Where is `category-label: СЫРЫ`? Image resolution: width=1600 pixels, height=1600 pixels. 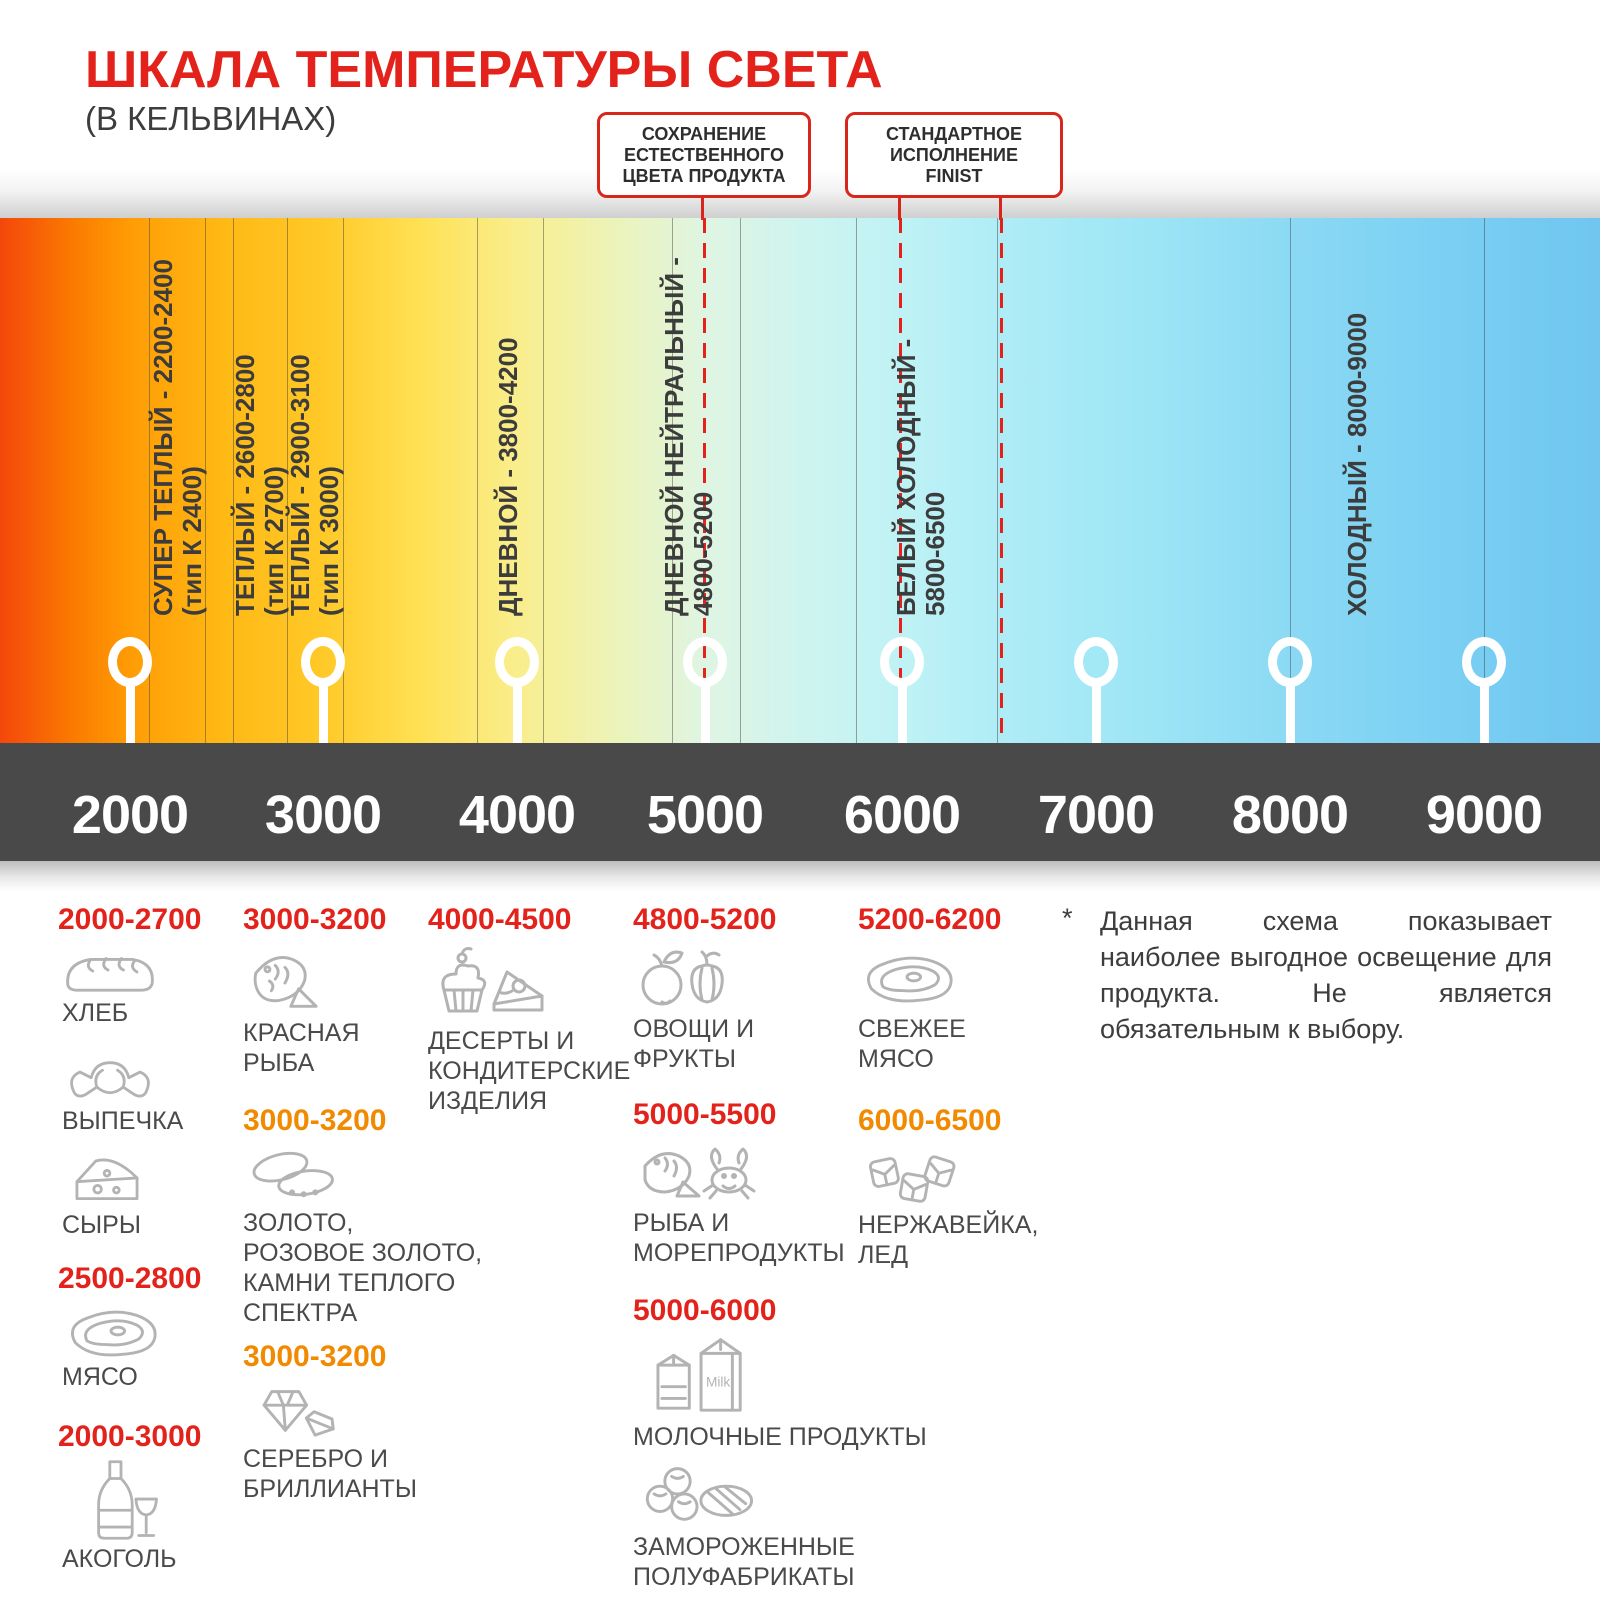 category-label: СЫРЫ is located at coordinates (101, 1225).